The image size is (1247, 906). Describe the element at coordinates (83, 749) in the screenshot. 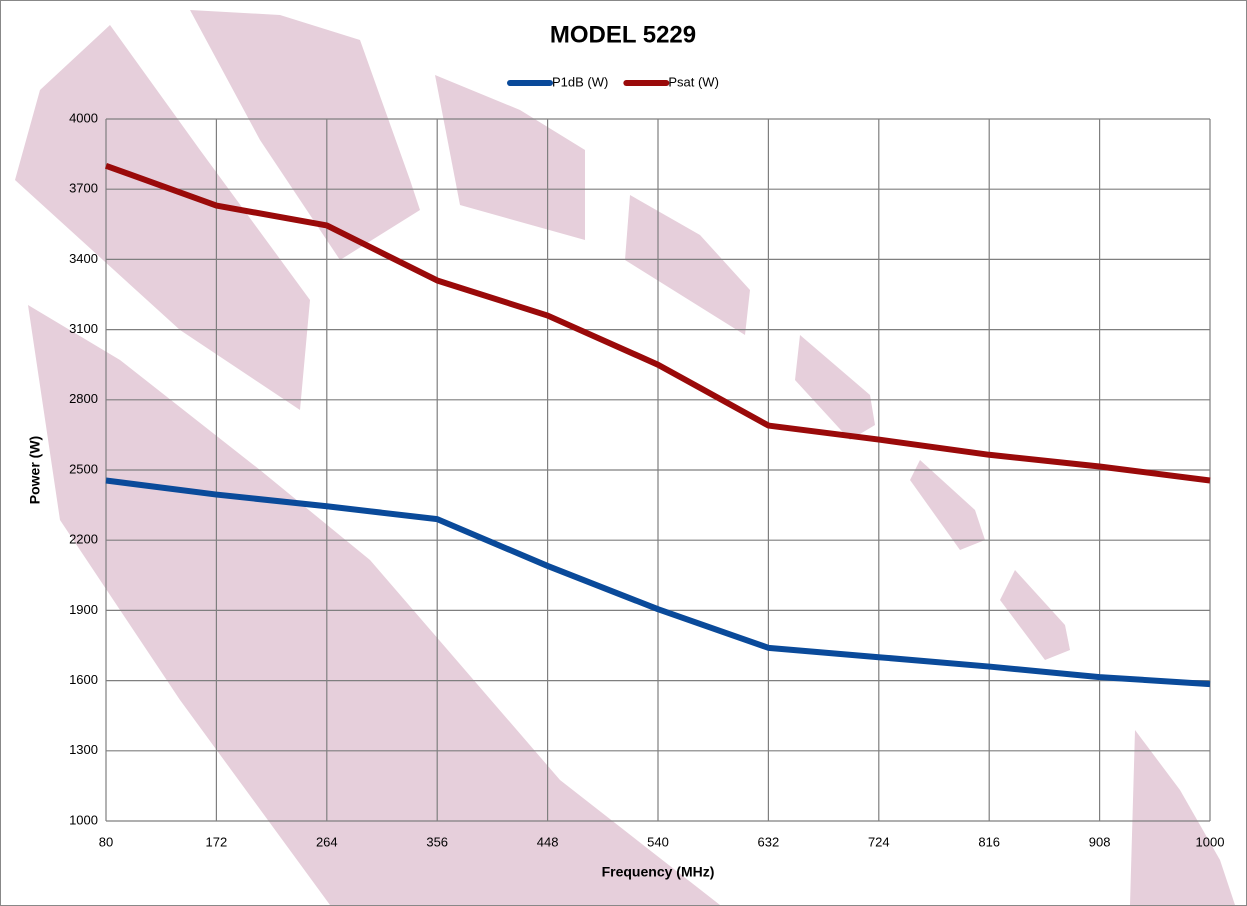

I see `y-tick-label: 1300` at that location.